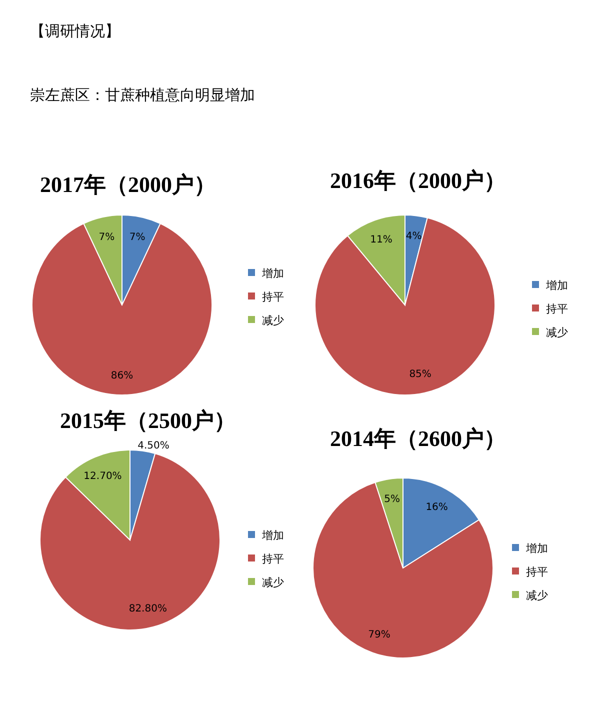 The height and width of the screenshot is (706, 615). What do you see at coordinates (420, 374) in the screenshot?
I see `data-label: 85%` at bounding box center [420, 374].